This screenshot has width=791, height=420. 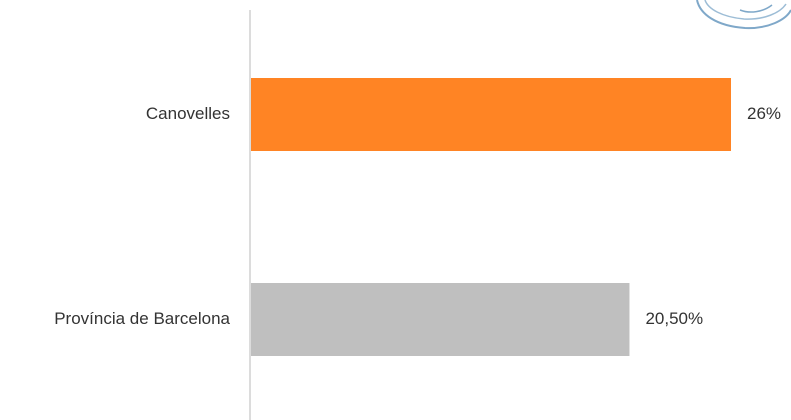 I want to click on category-label-0: Canovelles, so click(x=188, y=113).